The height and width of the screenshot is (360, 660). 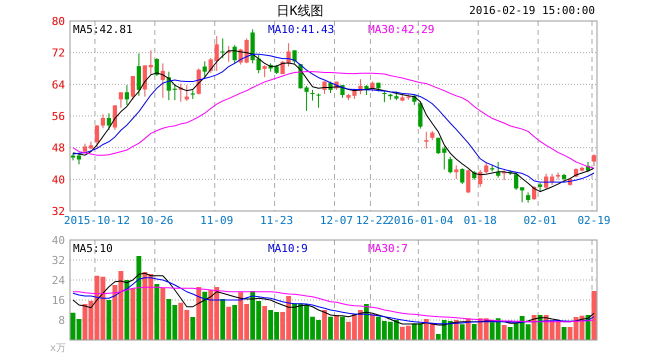 What do you see at coordinates (217, 220) in the screenshot?
I see `x-tick-label: 11-09` at bounding box center [217, 220].